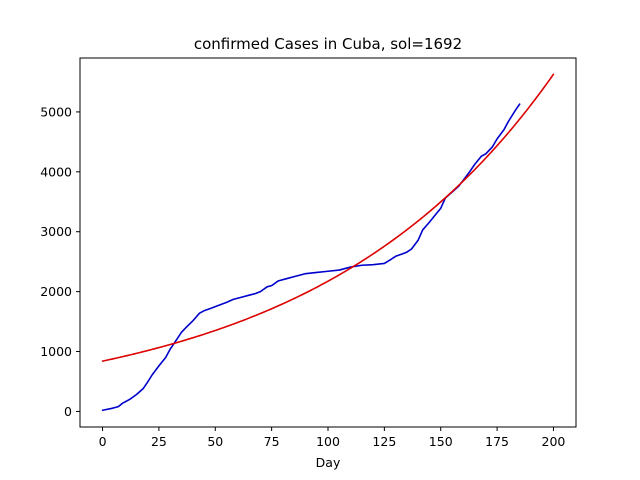  I want to click on x-tick-label: 150, so click(441, 441).